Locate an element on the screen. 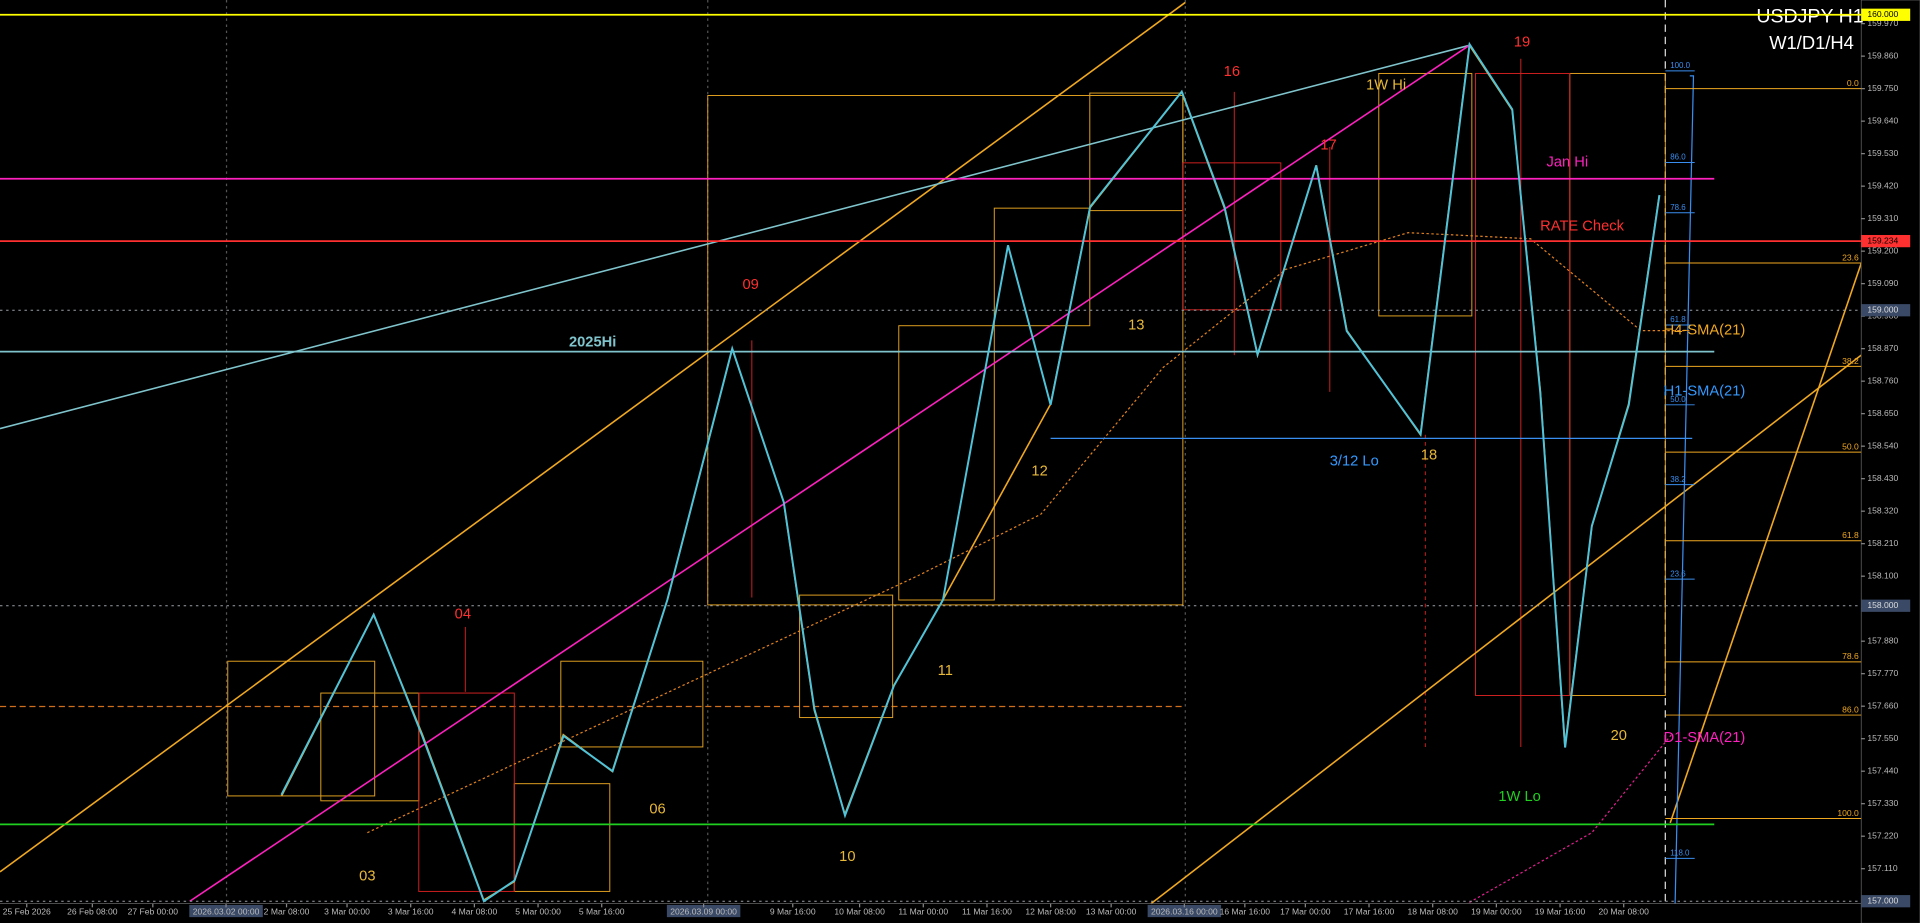  annotation: 10 is located at coordinates (847, 857).